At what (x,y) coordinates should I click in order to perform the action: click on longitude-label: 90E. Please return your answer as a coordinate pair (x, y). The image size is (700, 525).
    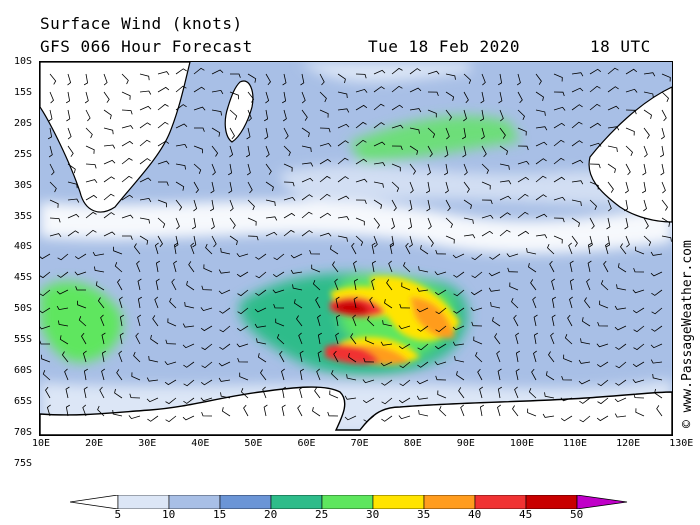
    Looking at the image, I should click on (465, 443).